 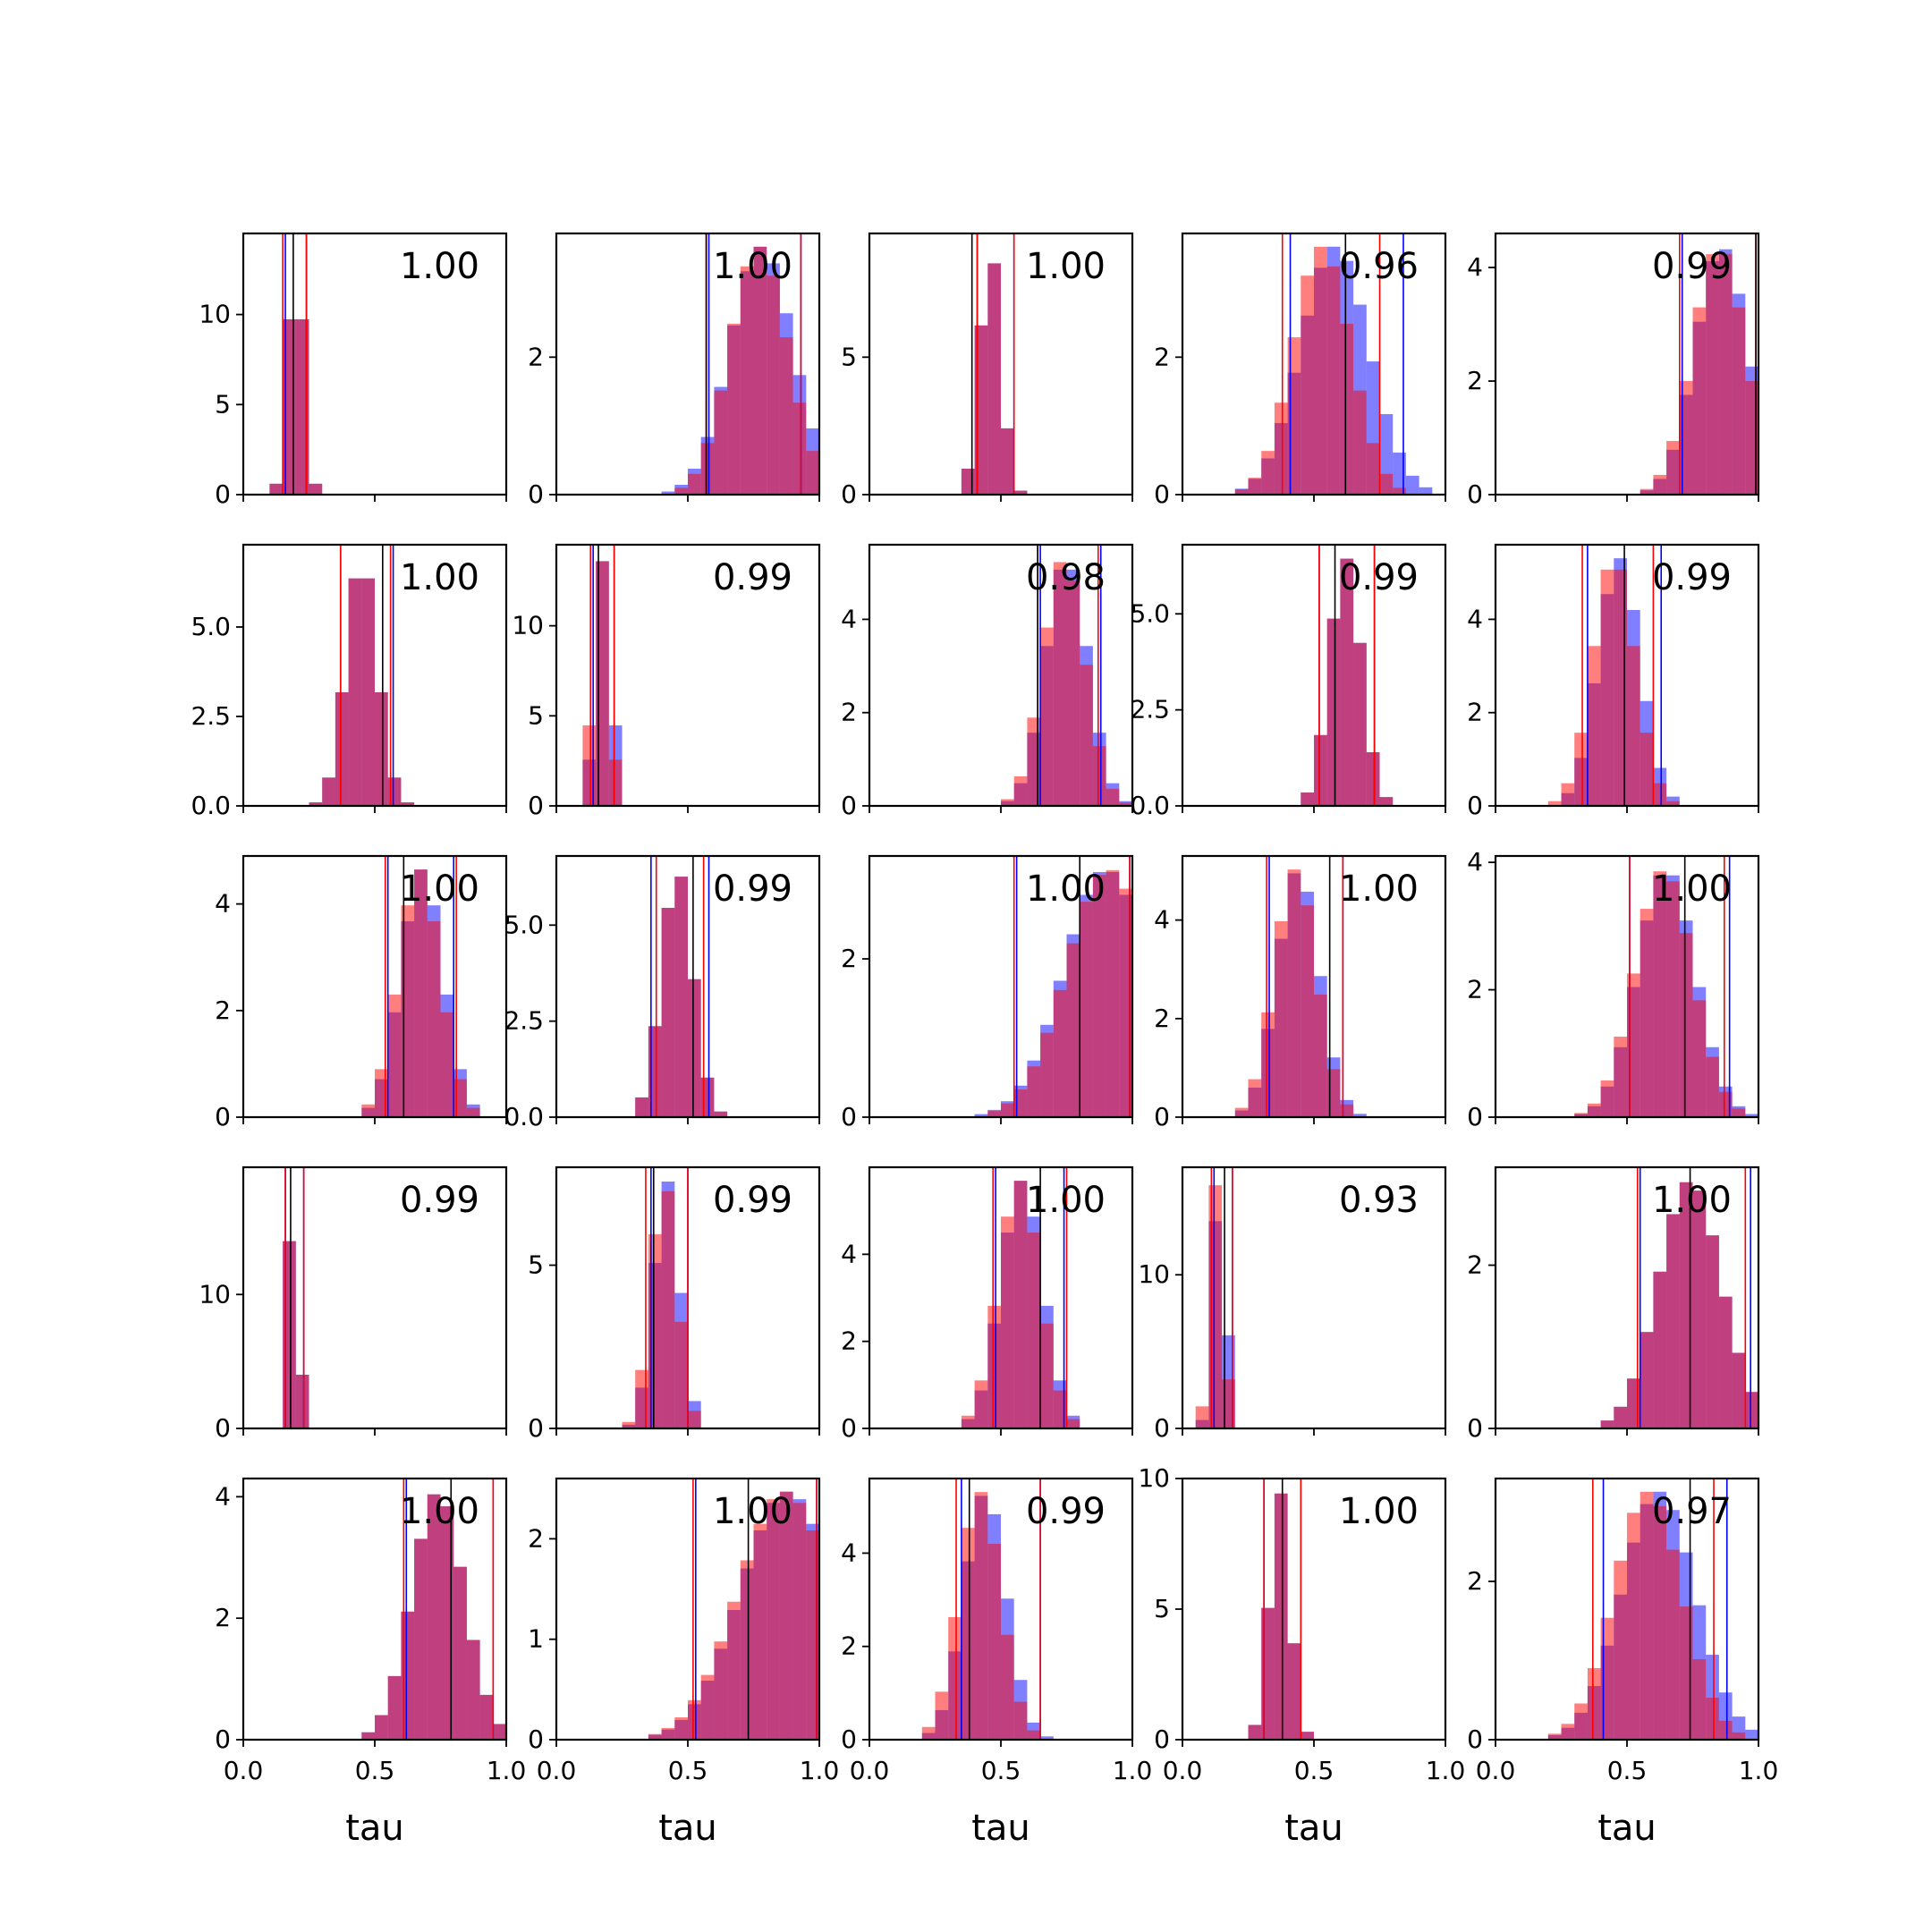 I want to click on histogram-panel: 0 1 2 0.0 0.5 1.0 tau 1.00, so click(x=683, y=1663).